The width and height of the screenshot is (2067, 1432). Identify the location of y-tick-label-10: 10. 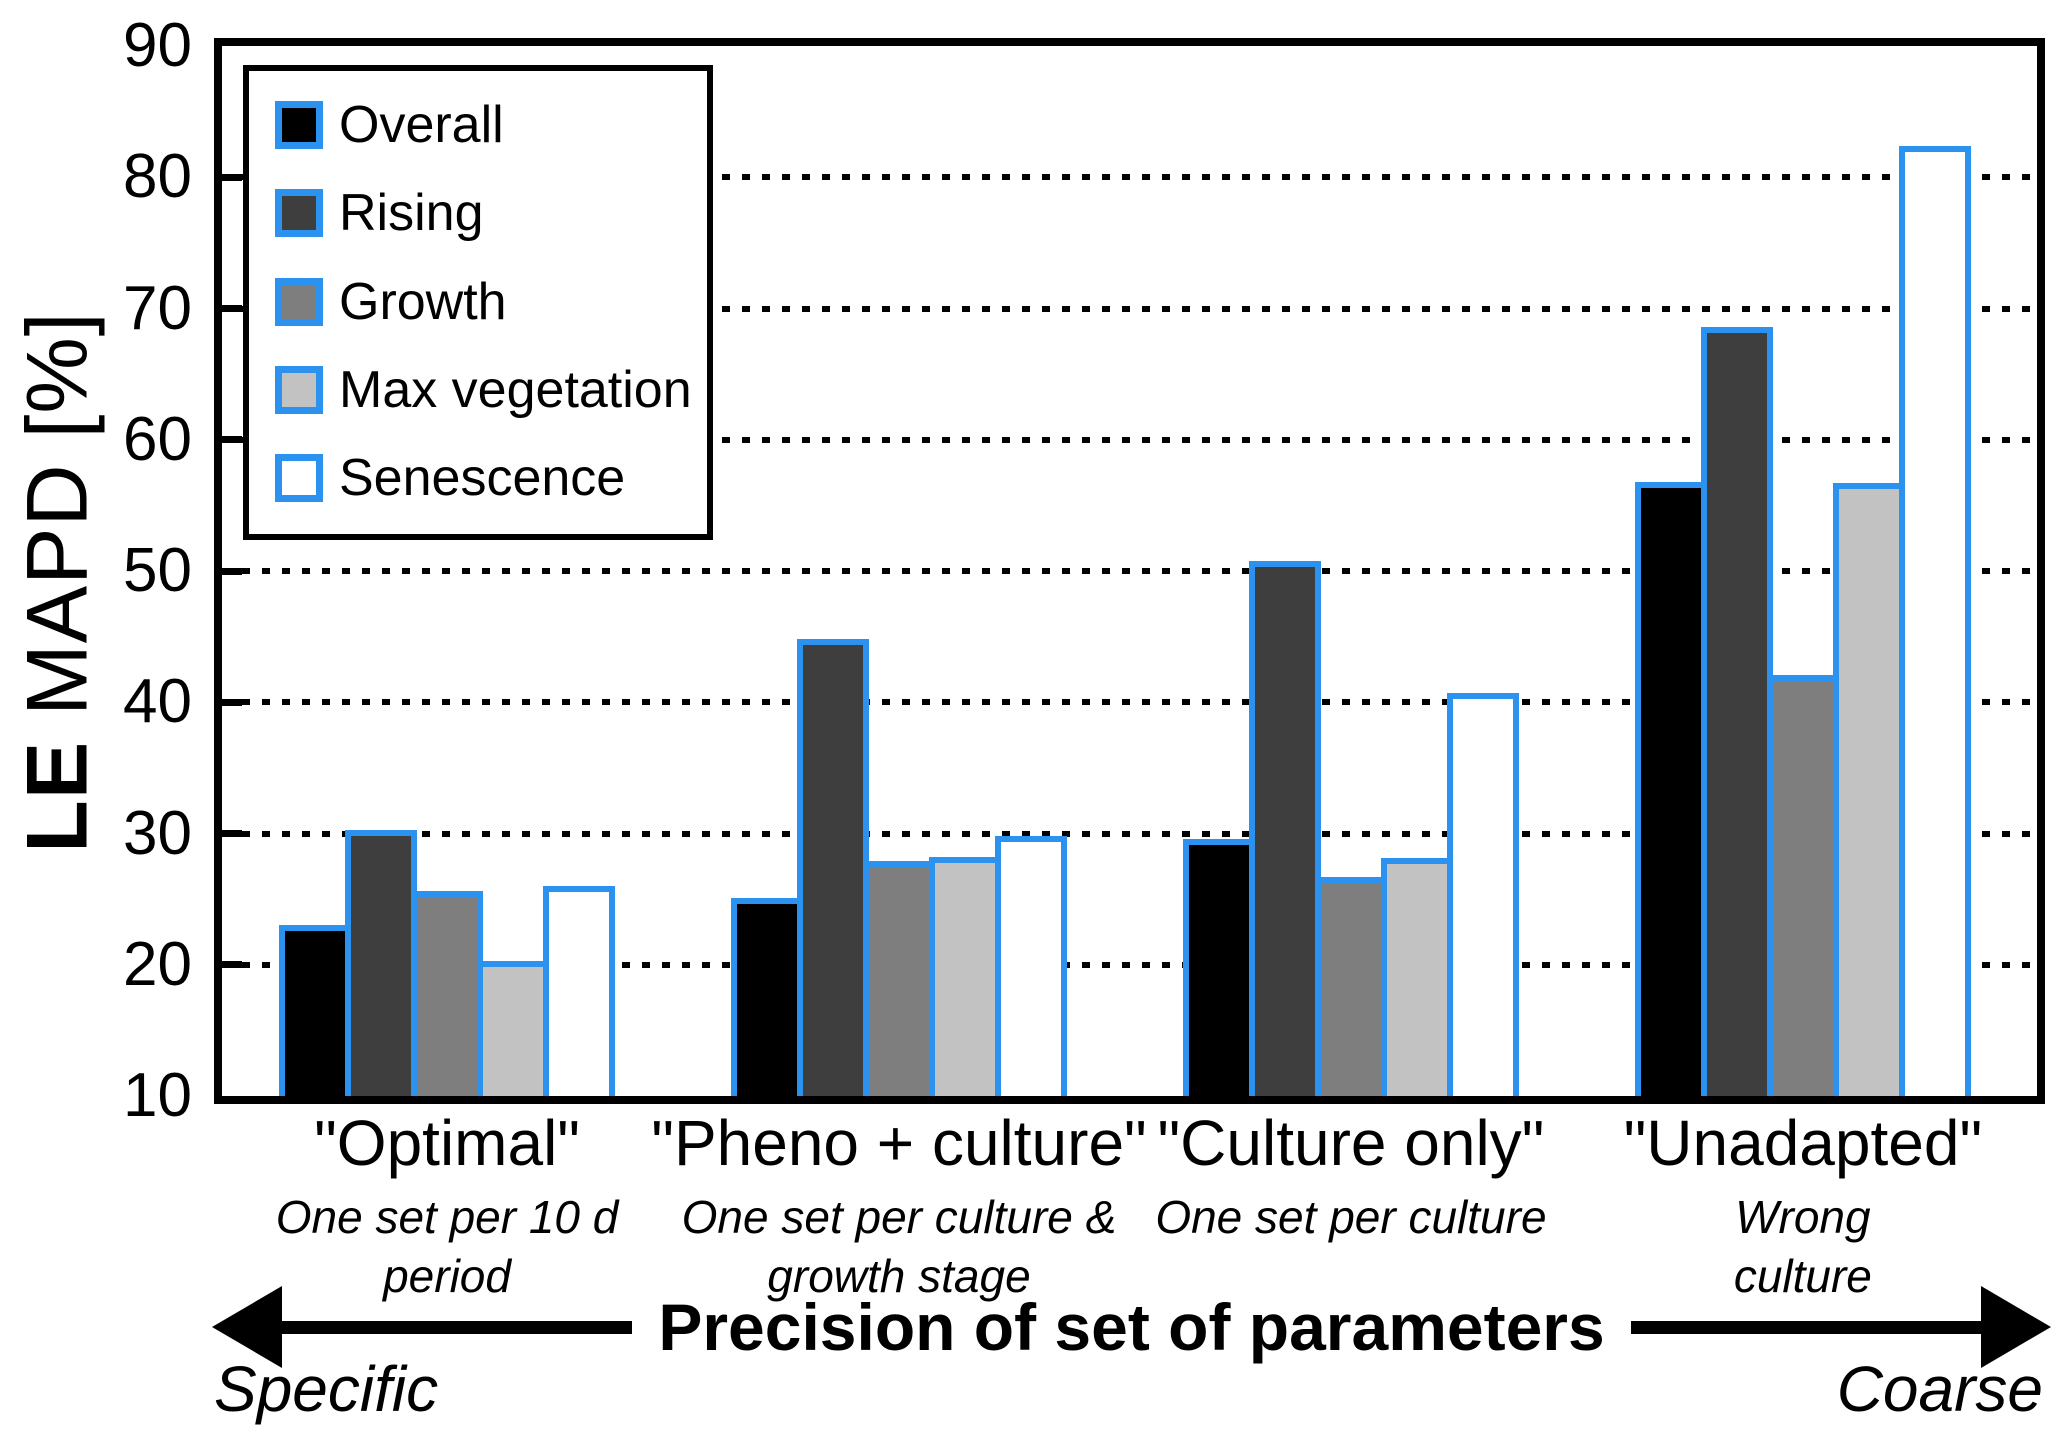
(157, 1095).